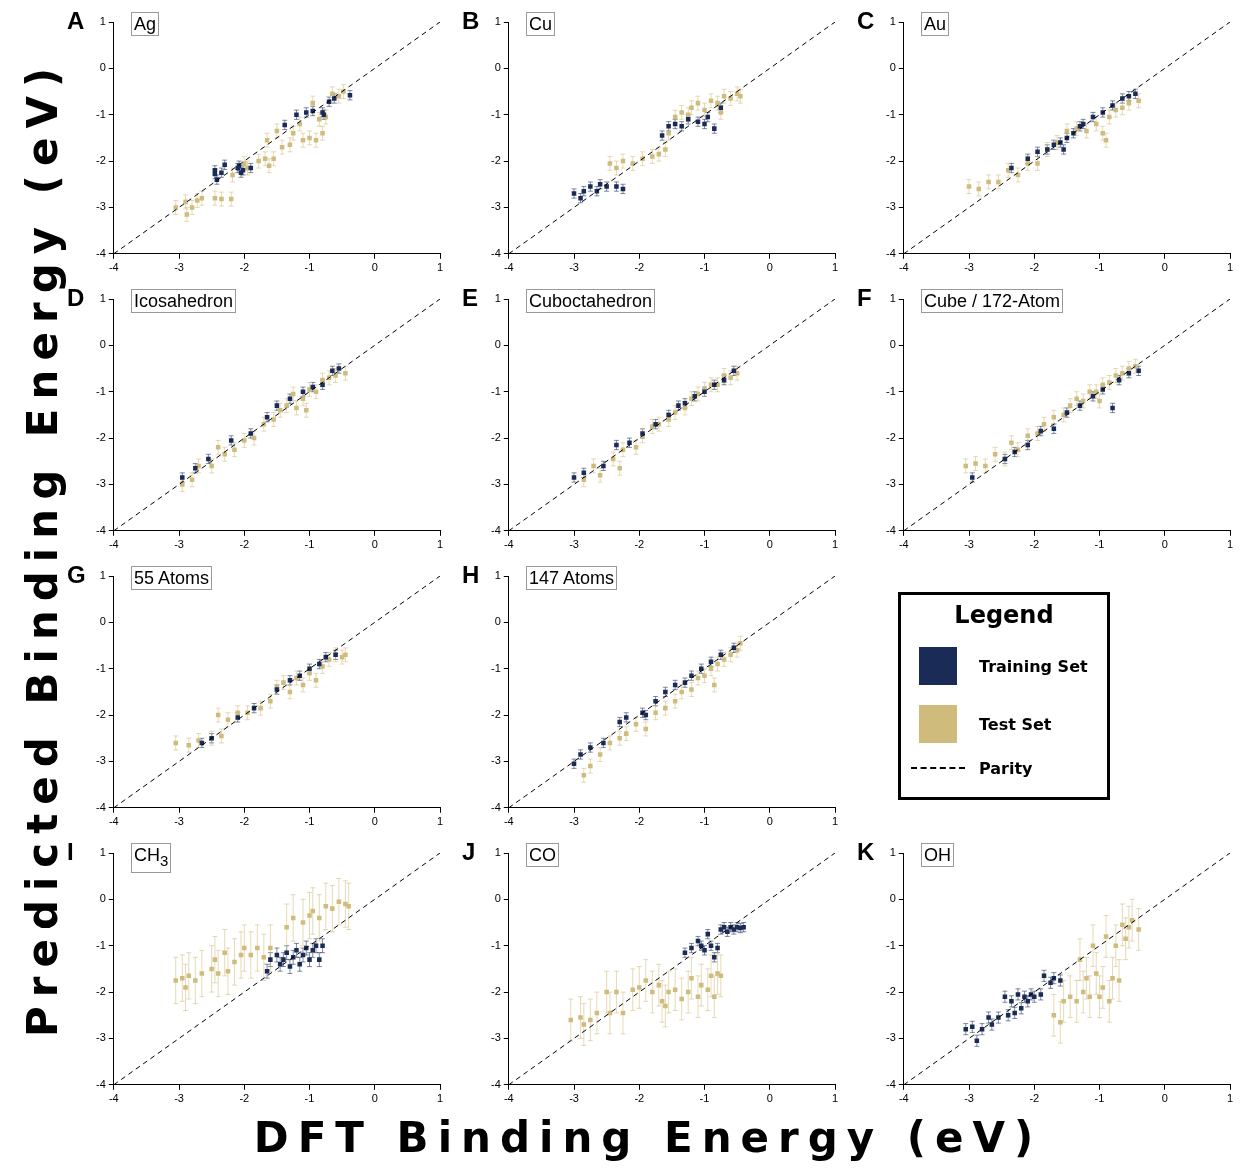  Describe the element at coordinates (572, 578) in the screenshot. I see `chart-subtitle: 147 Atoms` at that location.